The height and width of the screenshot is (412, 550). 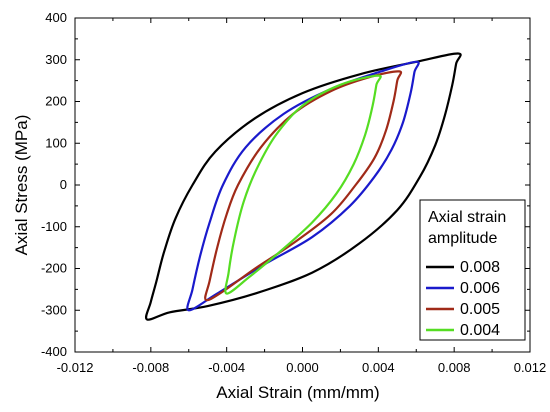 I want to click on y-tick-label: -300, so click(x=54, y=309).